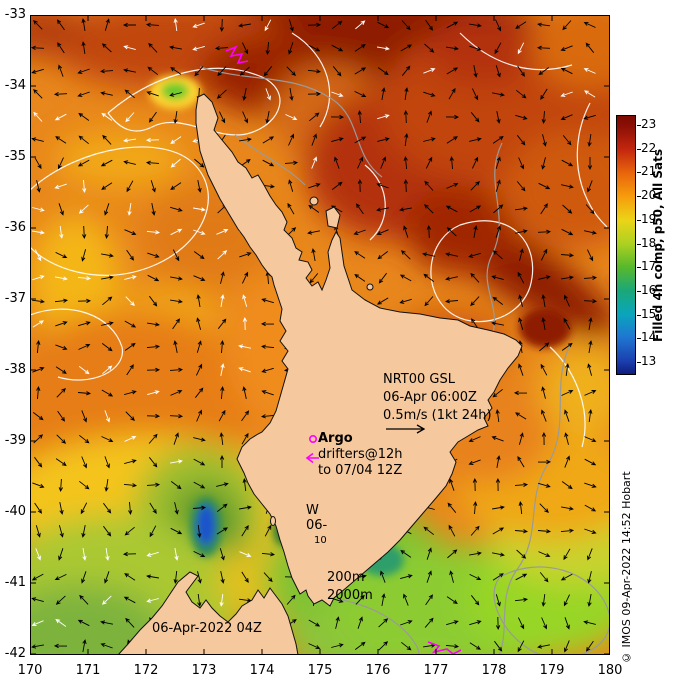 The image size is (677, 695). Describe the element at coordinates (15, 582) in the screenshot. I see `y-tick-label: -41` at that location.